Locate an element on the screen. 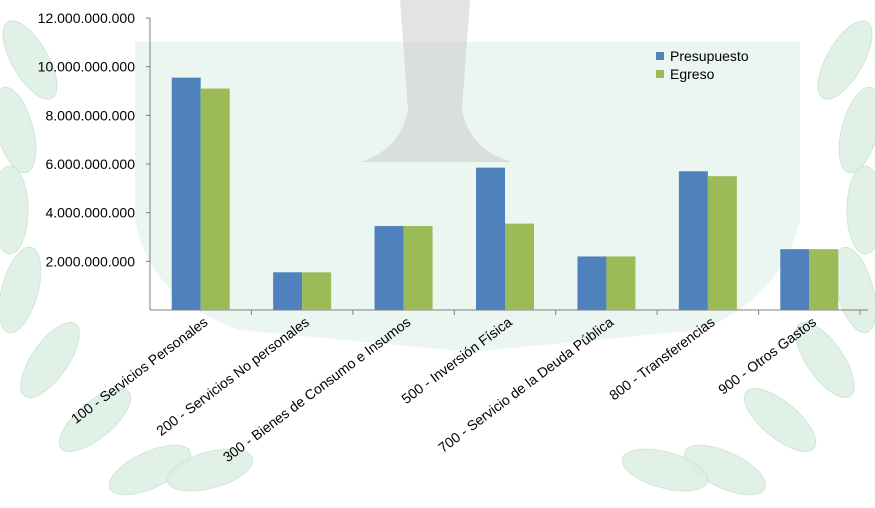  y-tick-label: 6.000.000.000 is located at coordinates (90, 164).